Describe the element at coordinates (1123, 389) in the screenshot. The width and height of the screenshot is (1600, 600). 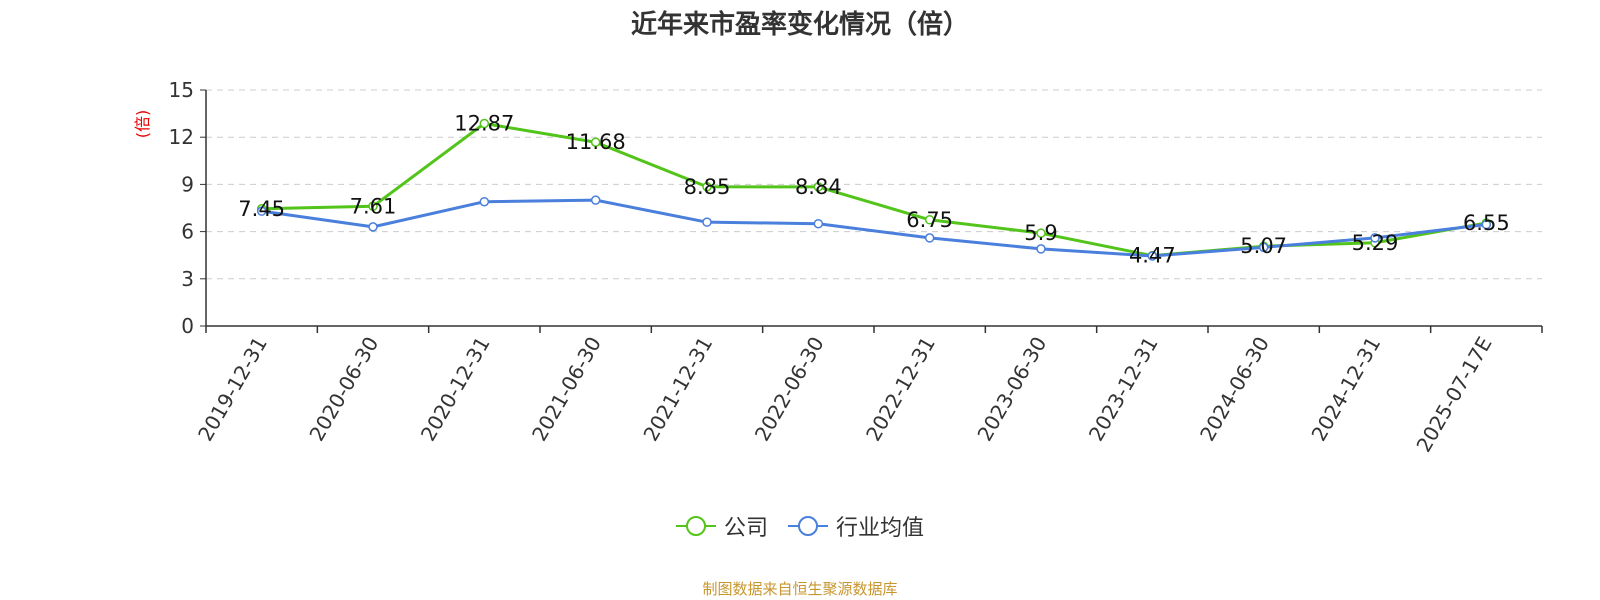
I see `x-tick-label: 2023-12-31` at that location.